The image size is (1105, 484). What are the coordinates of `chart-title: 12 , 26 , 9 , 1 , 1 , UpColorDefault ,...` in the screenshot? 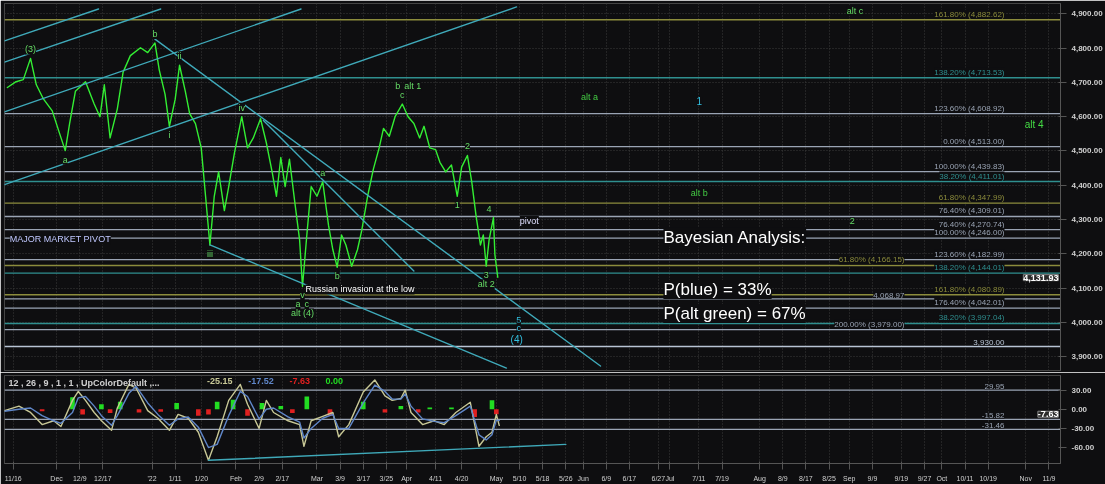 It's located at (84, 382).